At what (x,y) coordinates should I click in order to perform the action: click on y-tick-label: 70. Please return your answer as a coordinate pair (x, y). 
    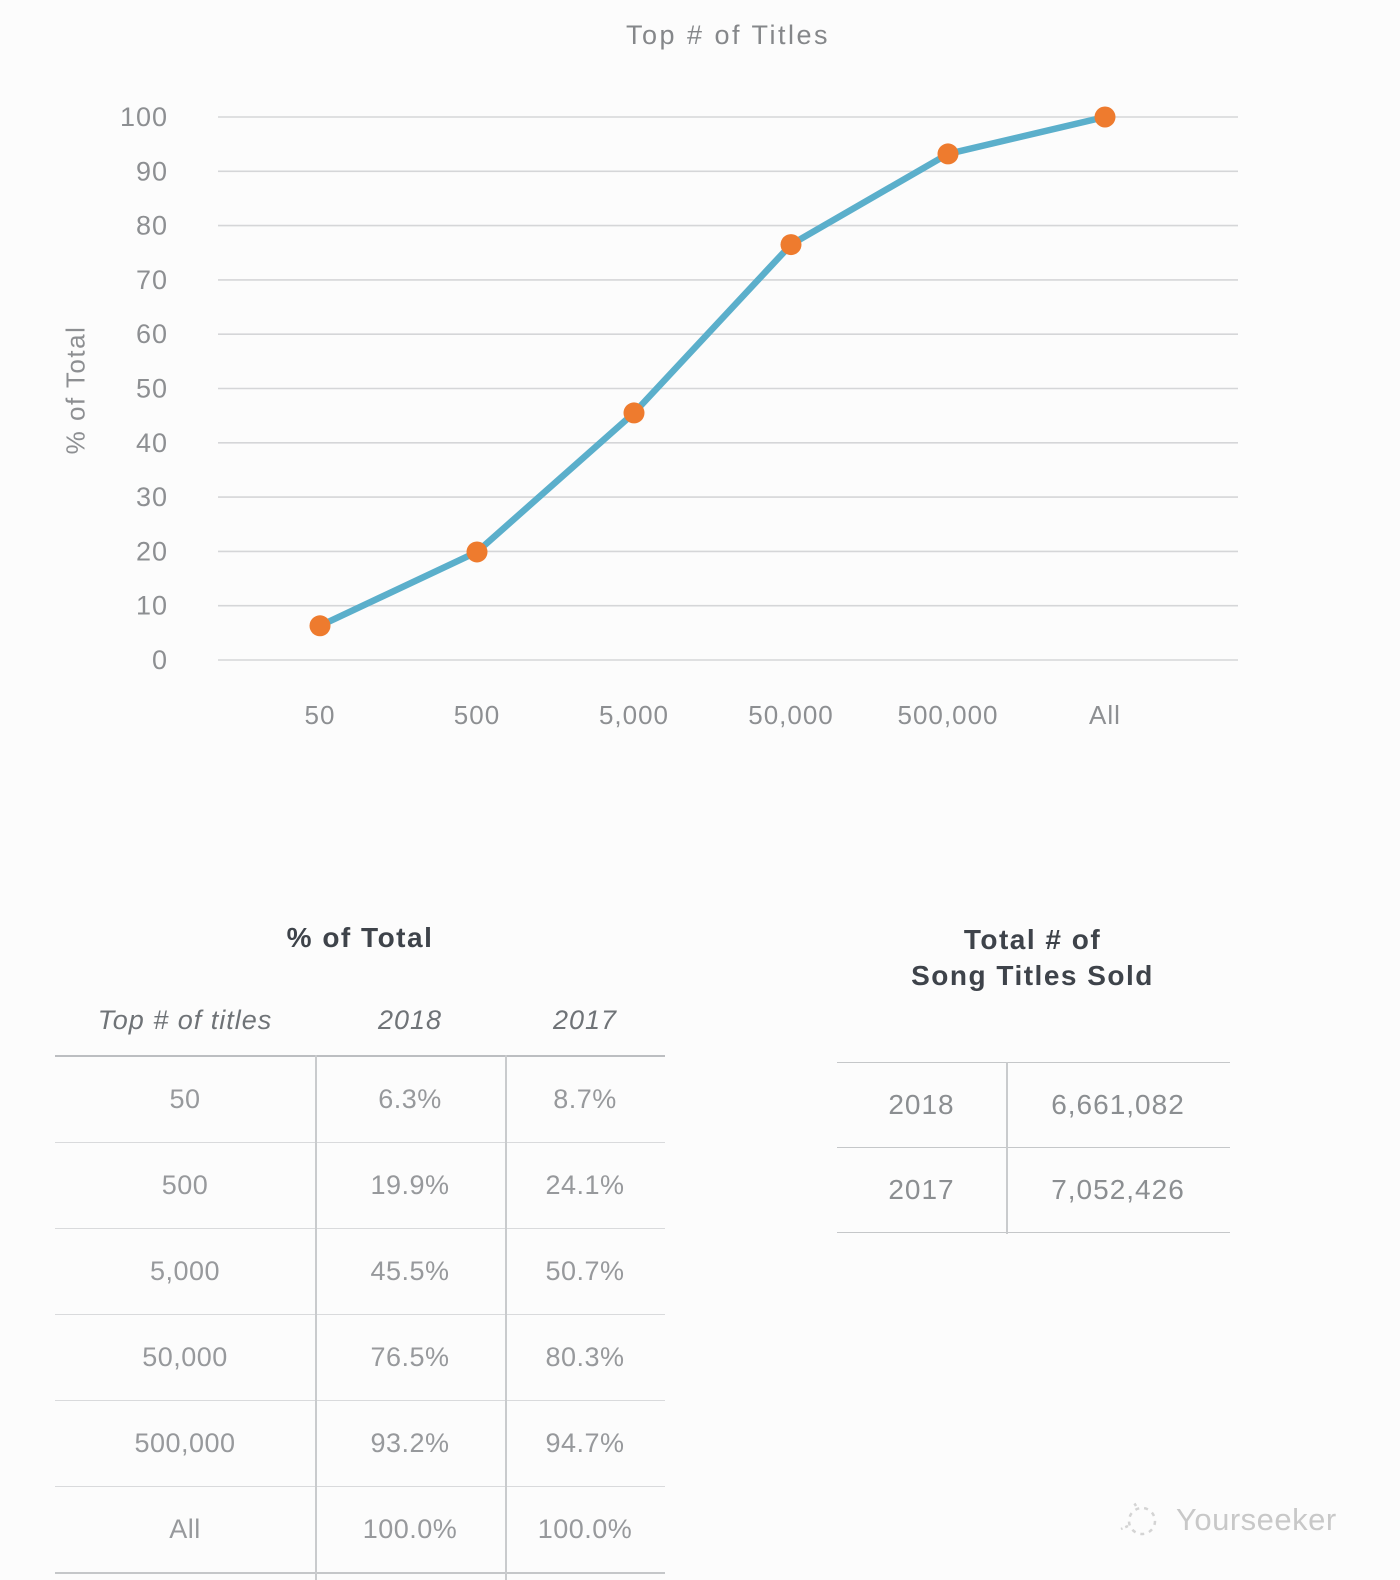
    Looking at the image, I should click on (152, 280).